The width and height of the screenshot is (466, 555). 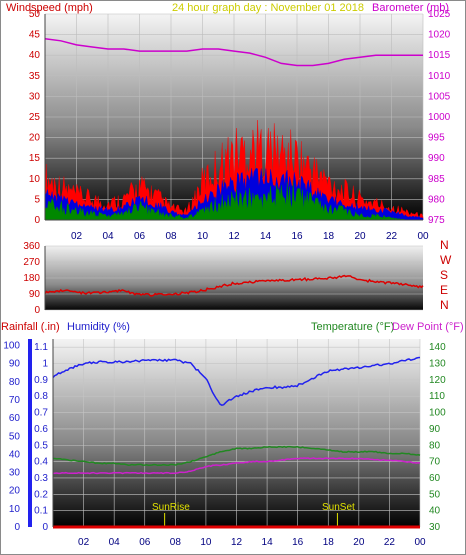 What do you see at coordinates (49, 8) in the screenshot?
I see `windspeed-axis-label: Windspeed (mph)` at bounding box center [49, 8].